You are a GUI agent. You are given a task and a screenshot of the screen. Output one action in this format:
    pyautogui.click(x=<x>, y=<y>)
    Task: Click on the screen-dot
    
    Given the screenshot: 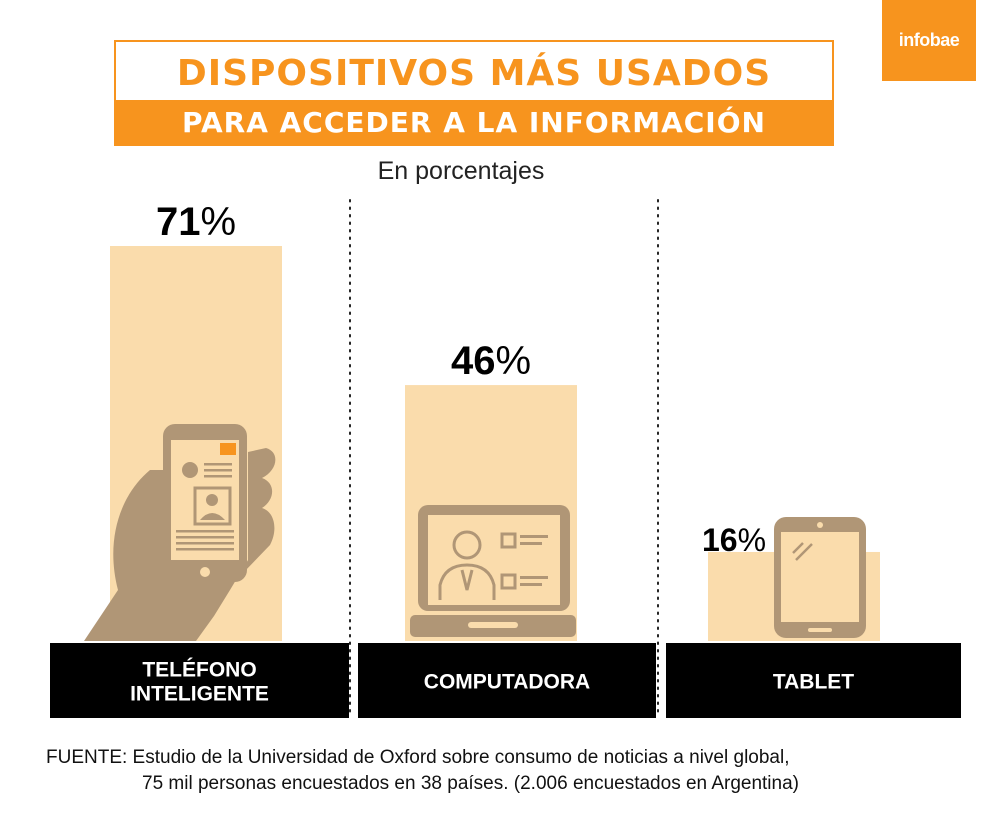 What is the action you would take?
    pyautogui.click(x=190, y=470)
    